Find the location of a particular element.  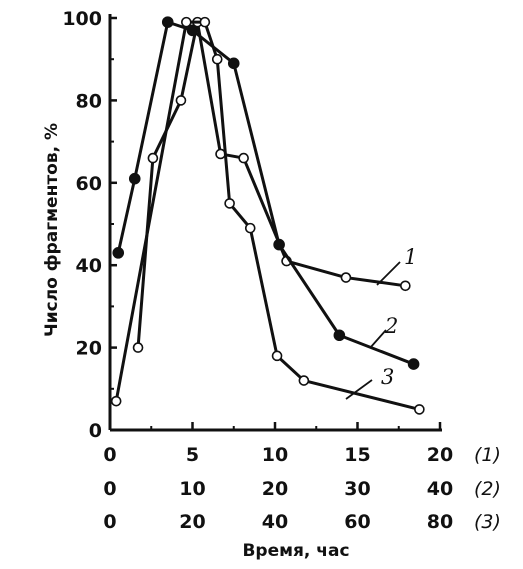

y-tick-label: 100 is located at coordinates (82, 19).